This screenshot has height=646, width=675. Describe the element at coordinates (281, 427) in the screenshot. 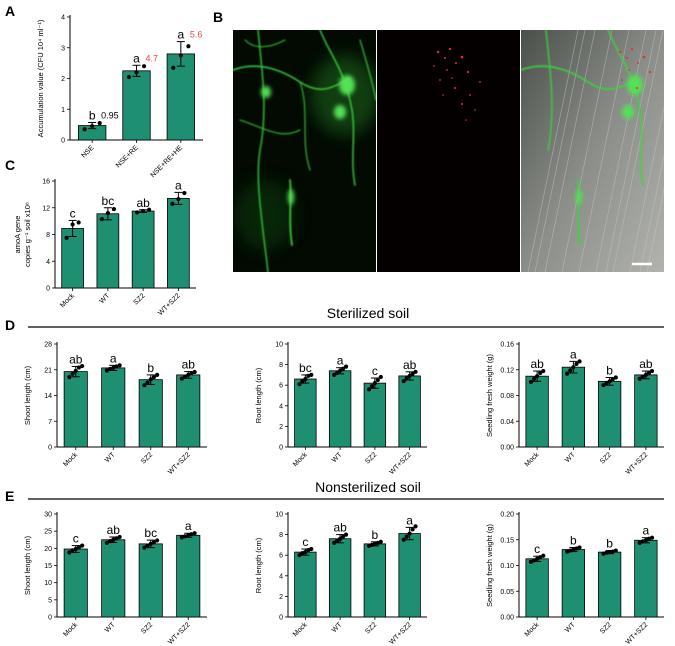

I see `y-tick-label-d2-1: 2` at that location.